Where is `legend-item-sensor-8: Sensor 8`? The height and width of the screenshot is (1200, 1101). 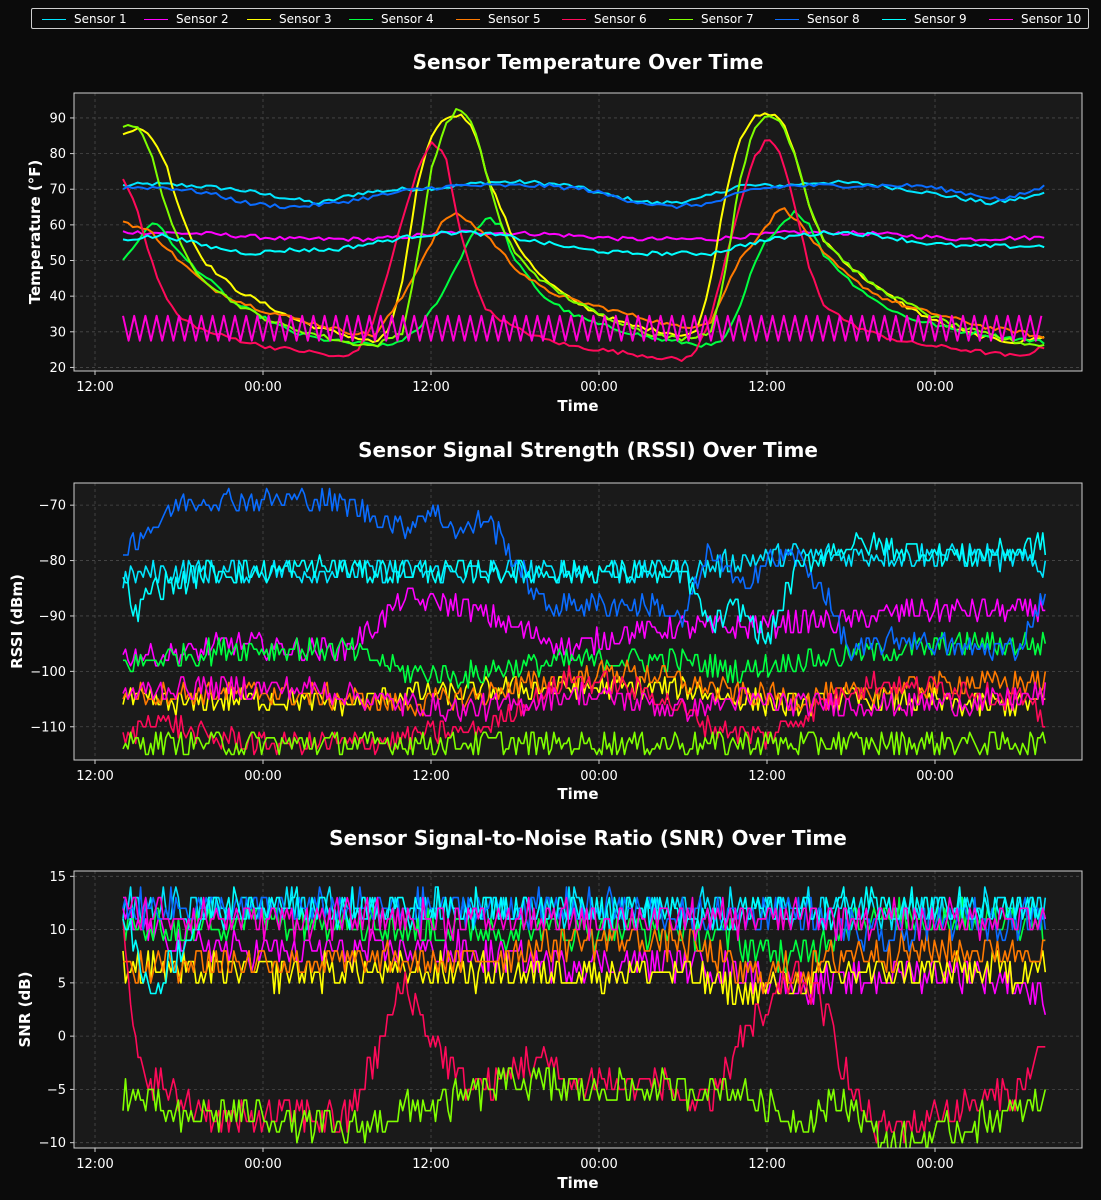
legend-item-sensor-8: Sensor 8 is located at coordinates (817, 19).